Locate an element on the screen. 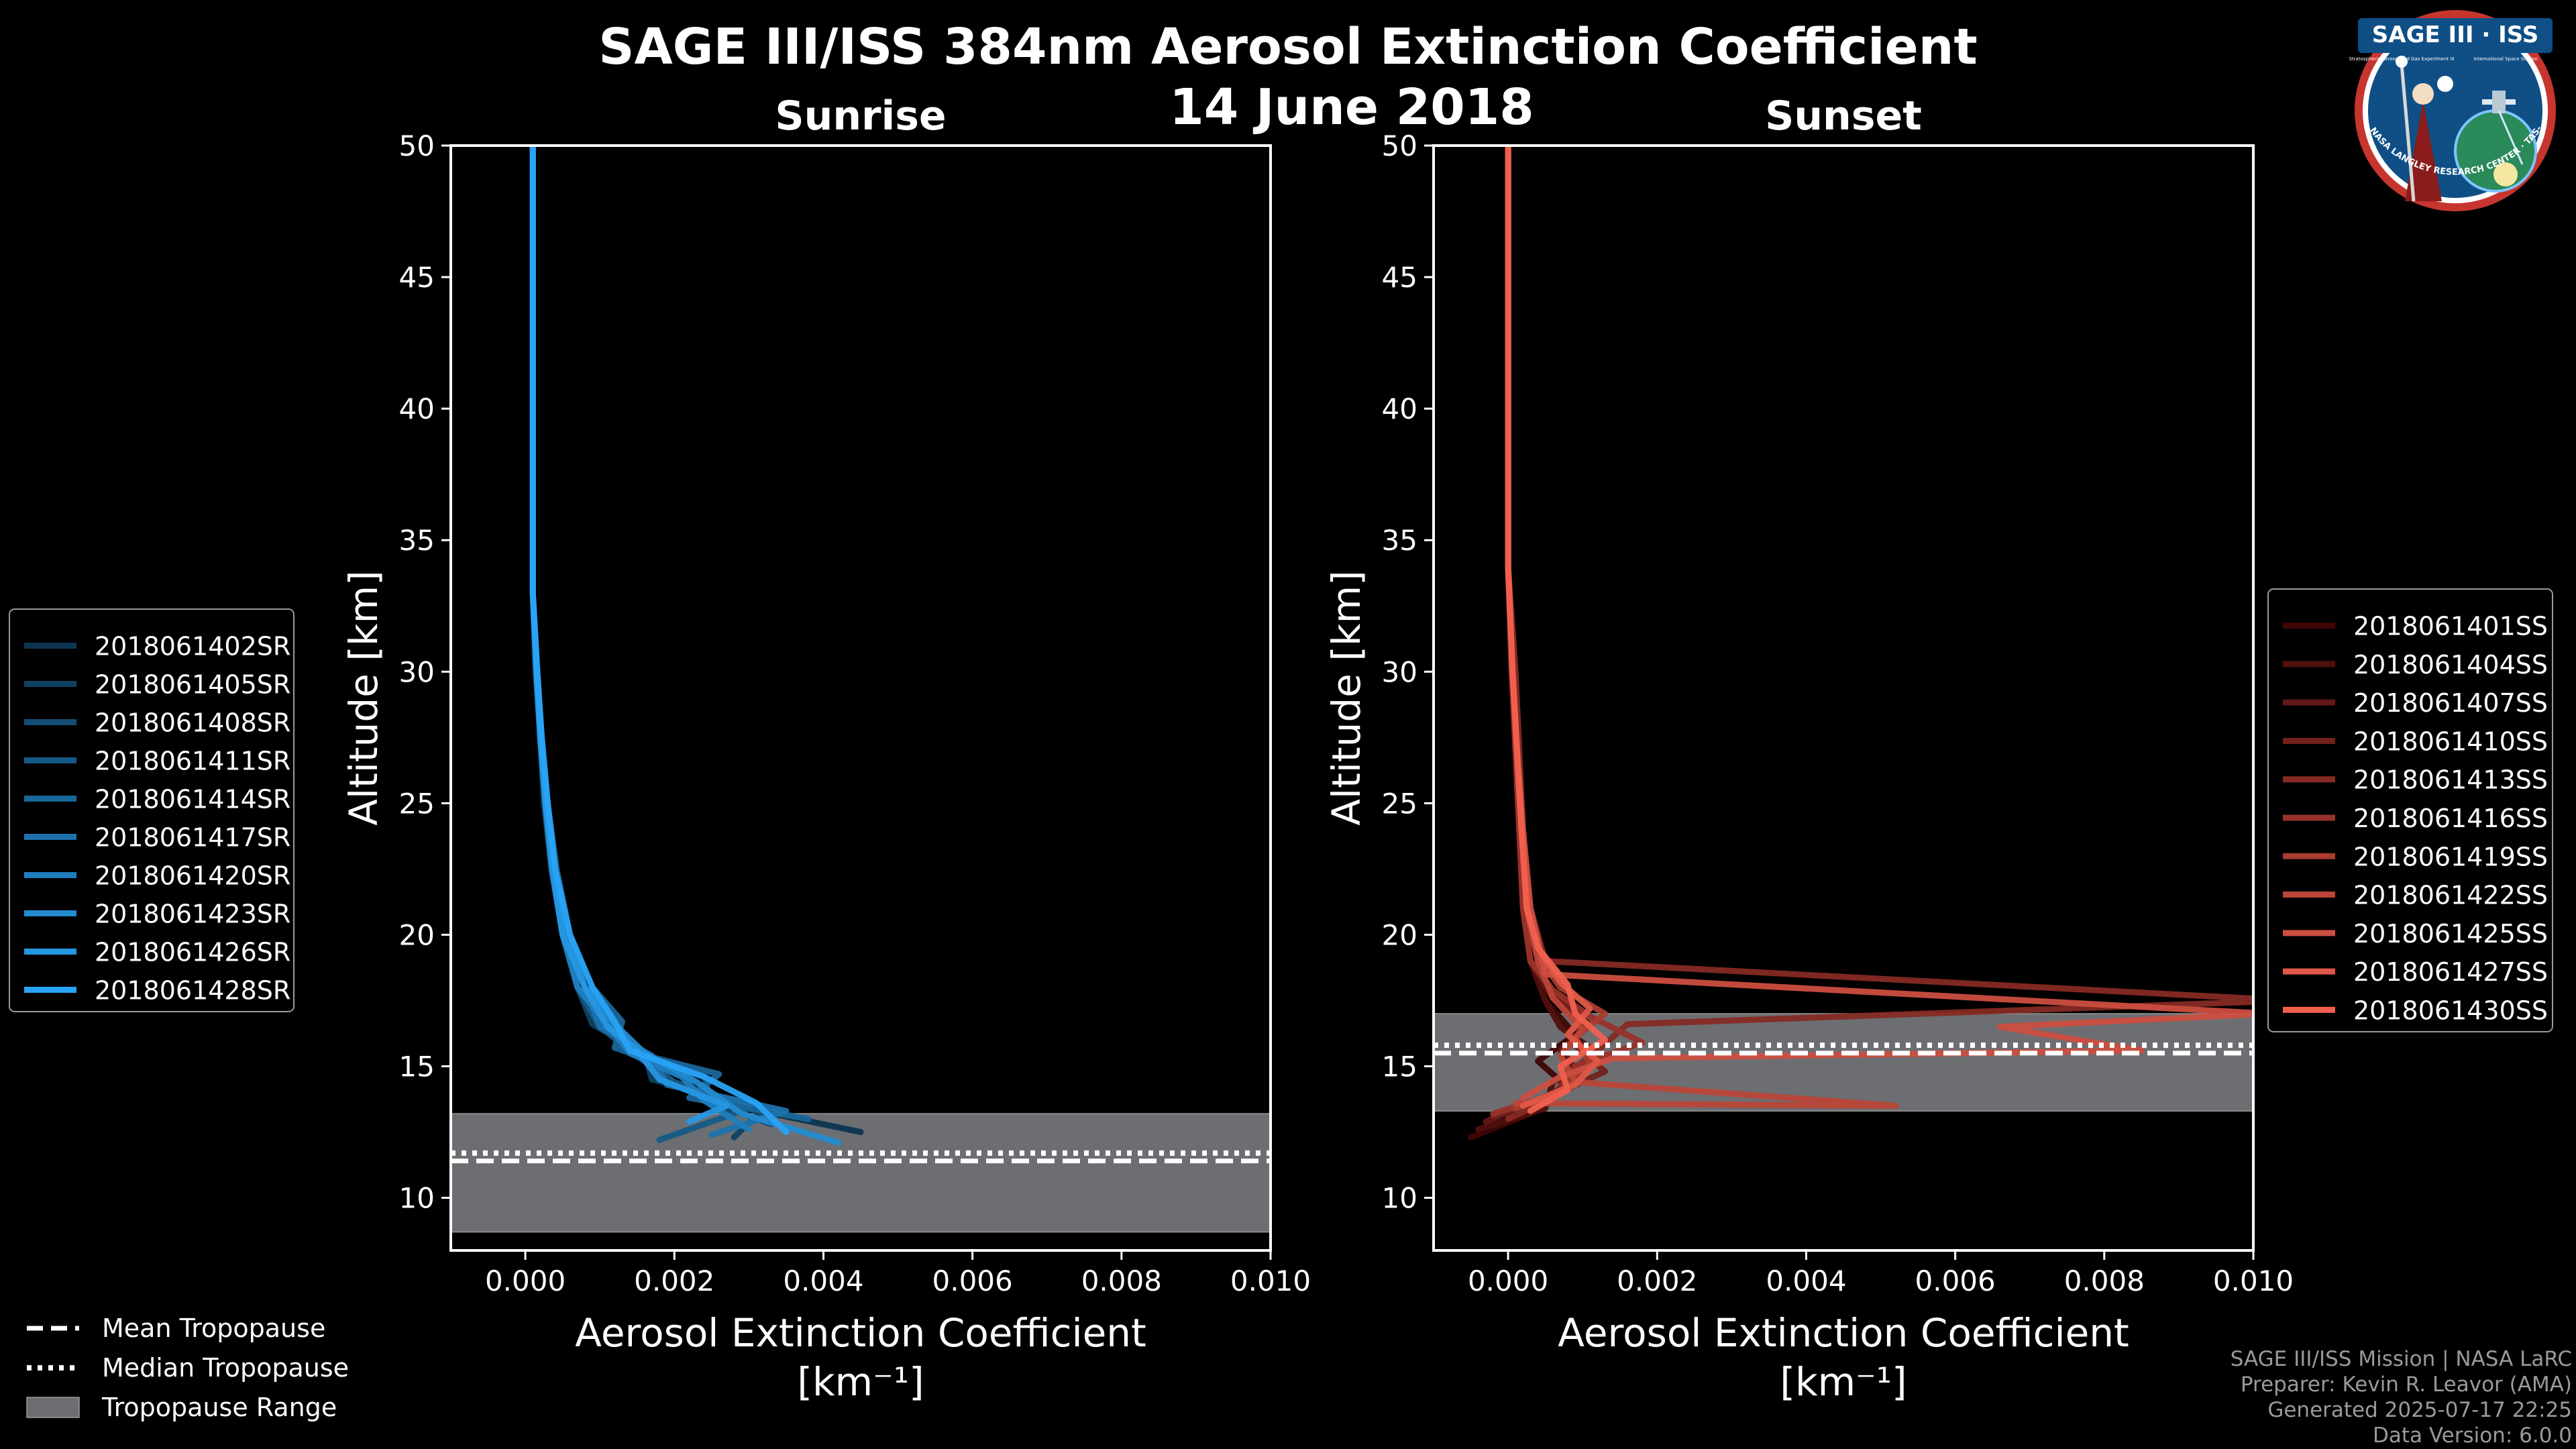 Image resolution: width=2576 pixels, height=1449 pixels. sunrise-legend-box is located at coordinates (151, 810).